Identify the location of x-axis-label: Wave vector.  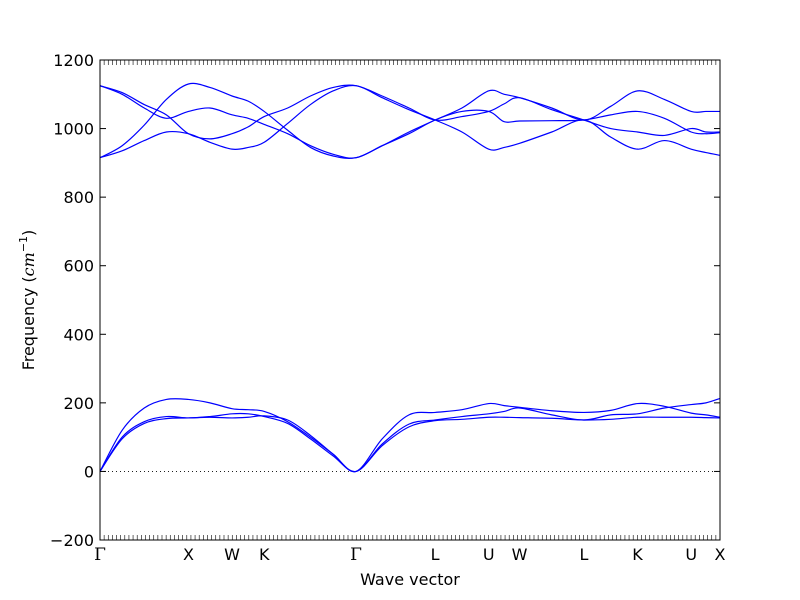
(410, 579).